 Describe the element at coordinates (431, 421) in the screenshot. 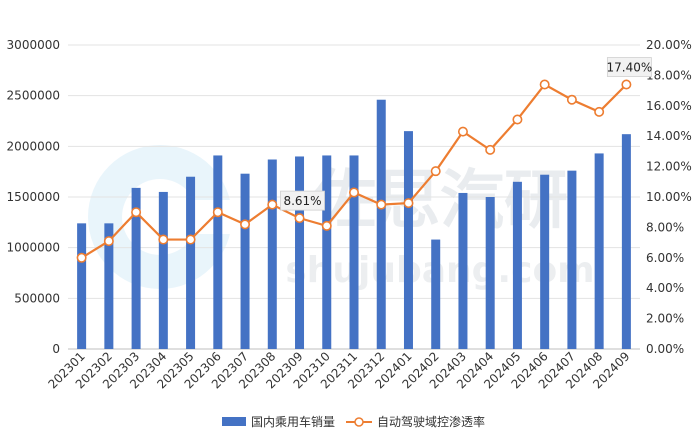

I see `legend-line-label: 自动驾驶域控渗透率` at that location.